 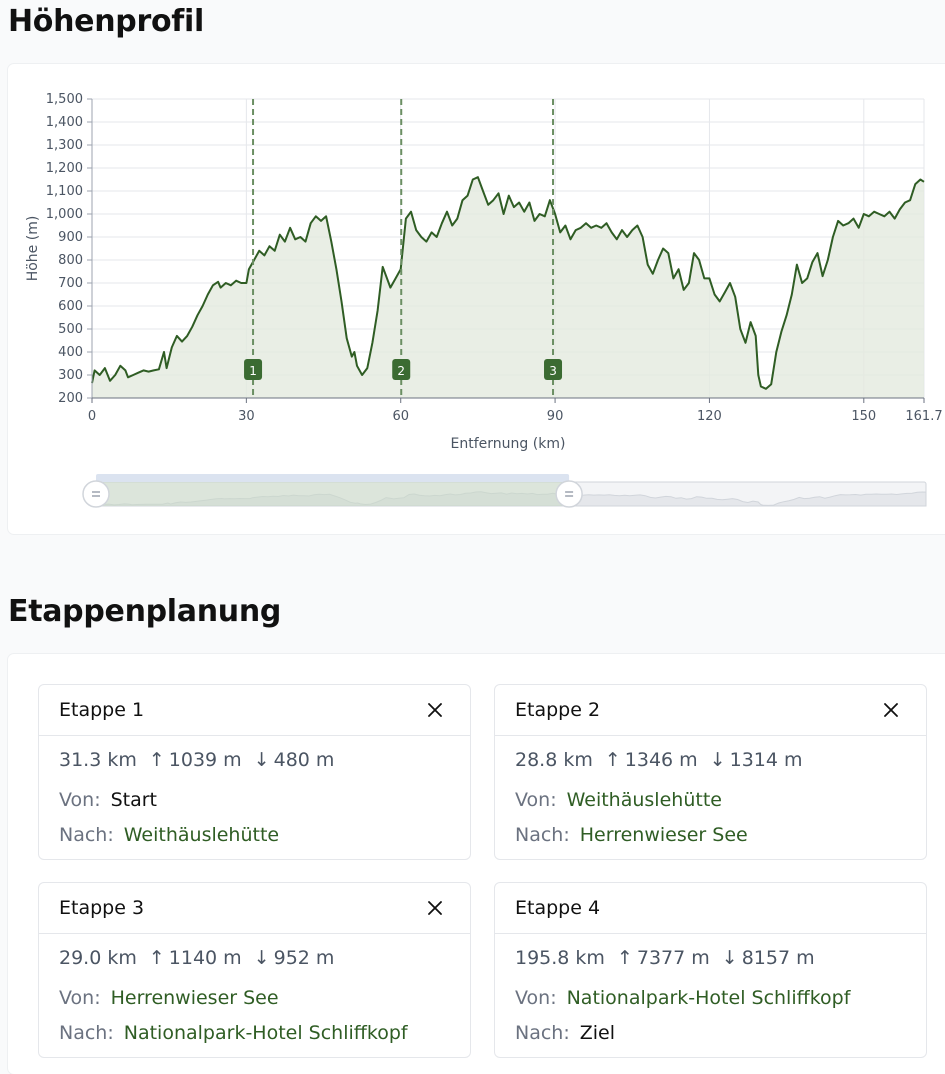 I want to click on stage-from-row: Von: Herrenwieser See, so click(x=169, y=998).